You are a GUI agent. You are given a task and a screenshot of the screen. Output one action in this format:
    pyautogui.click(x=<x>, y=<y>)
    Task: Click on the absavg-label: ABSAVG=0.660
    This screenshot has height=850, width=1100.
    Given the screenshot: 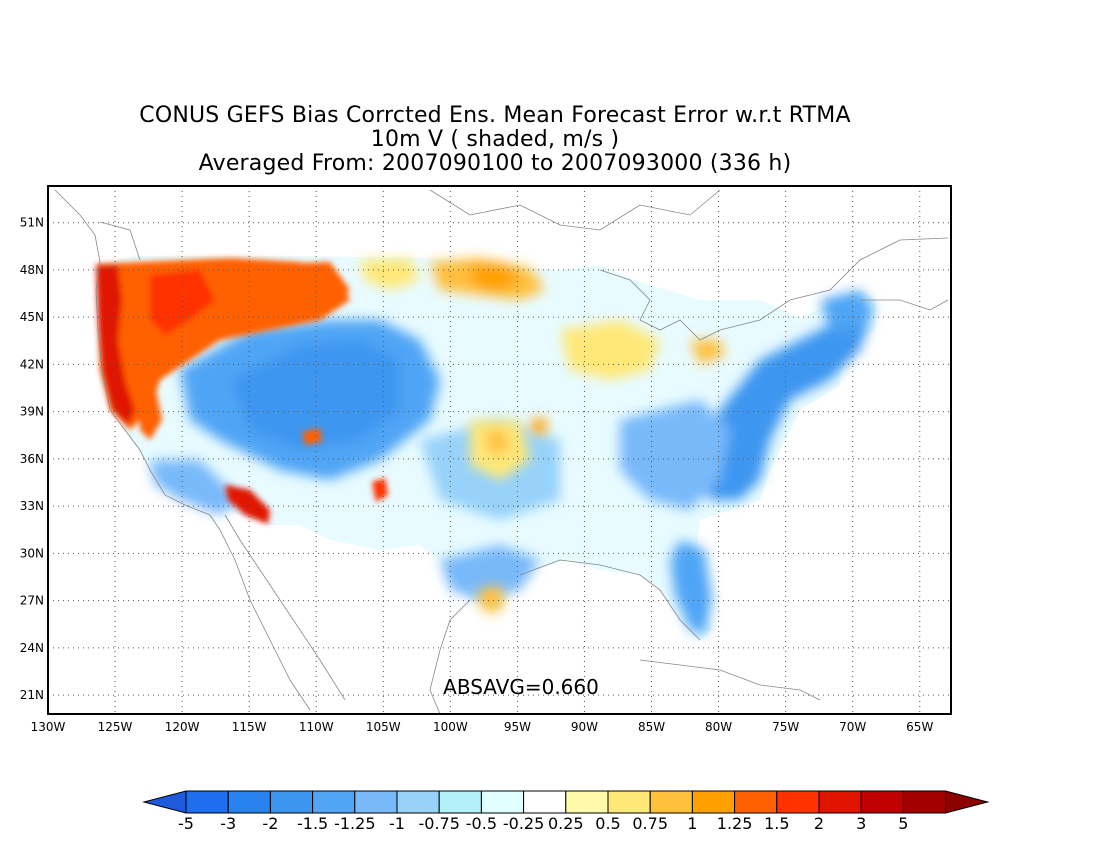 What is the action you would take?
    pyautogui.click(x=521, y=687)
    